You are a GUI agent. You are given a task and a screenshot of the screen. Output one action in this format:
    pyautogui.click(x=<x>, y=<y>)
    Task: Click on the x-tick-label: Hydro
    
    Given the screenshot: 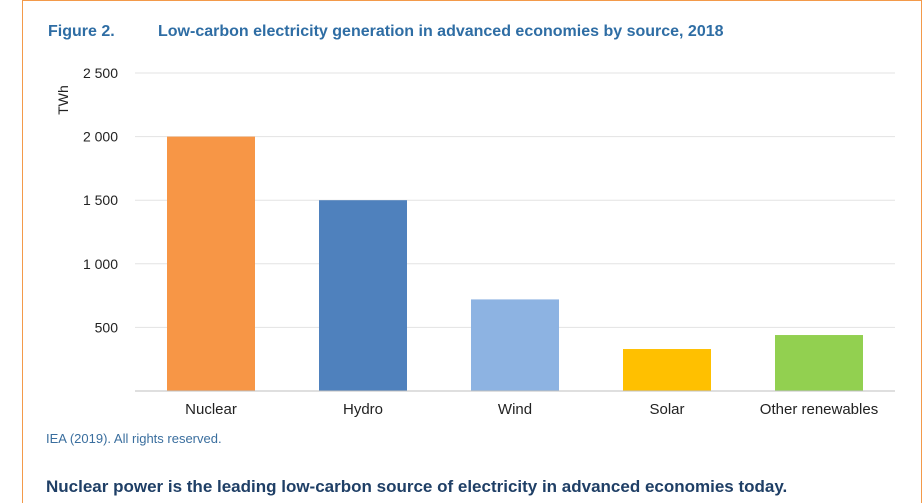 What is the action you would take?
    pyautogui.click(x=363, y=409)
    